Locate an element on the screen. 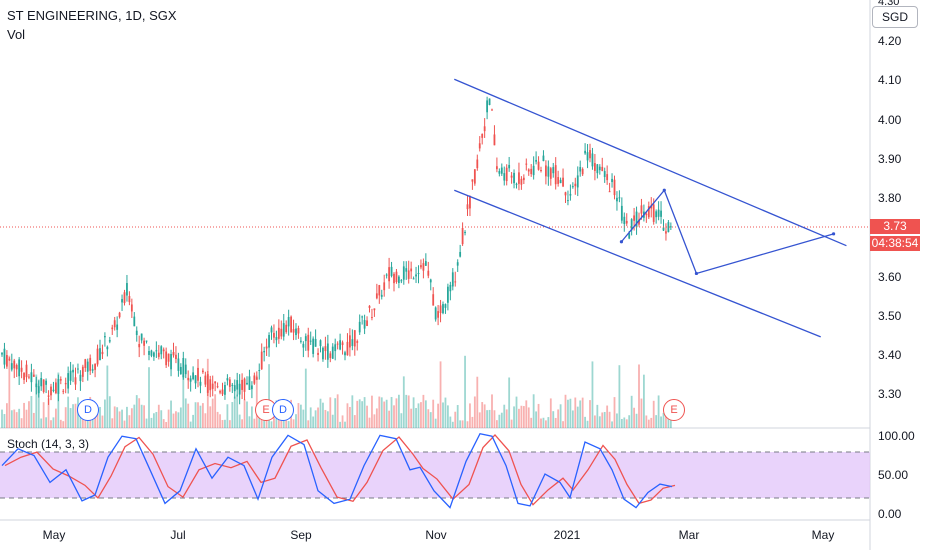  stoch-label: Stoch (14, 3, 3) is located at coordinates (48, 444).